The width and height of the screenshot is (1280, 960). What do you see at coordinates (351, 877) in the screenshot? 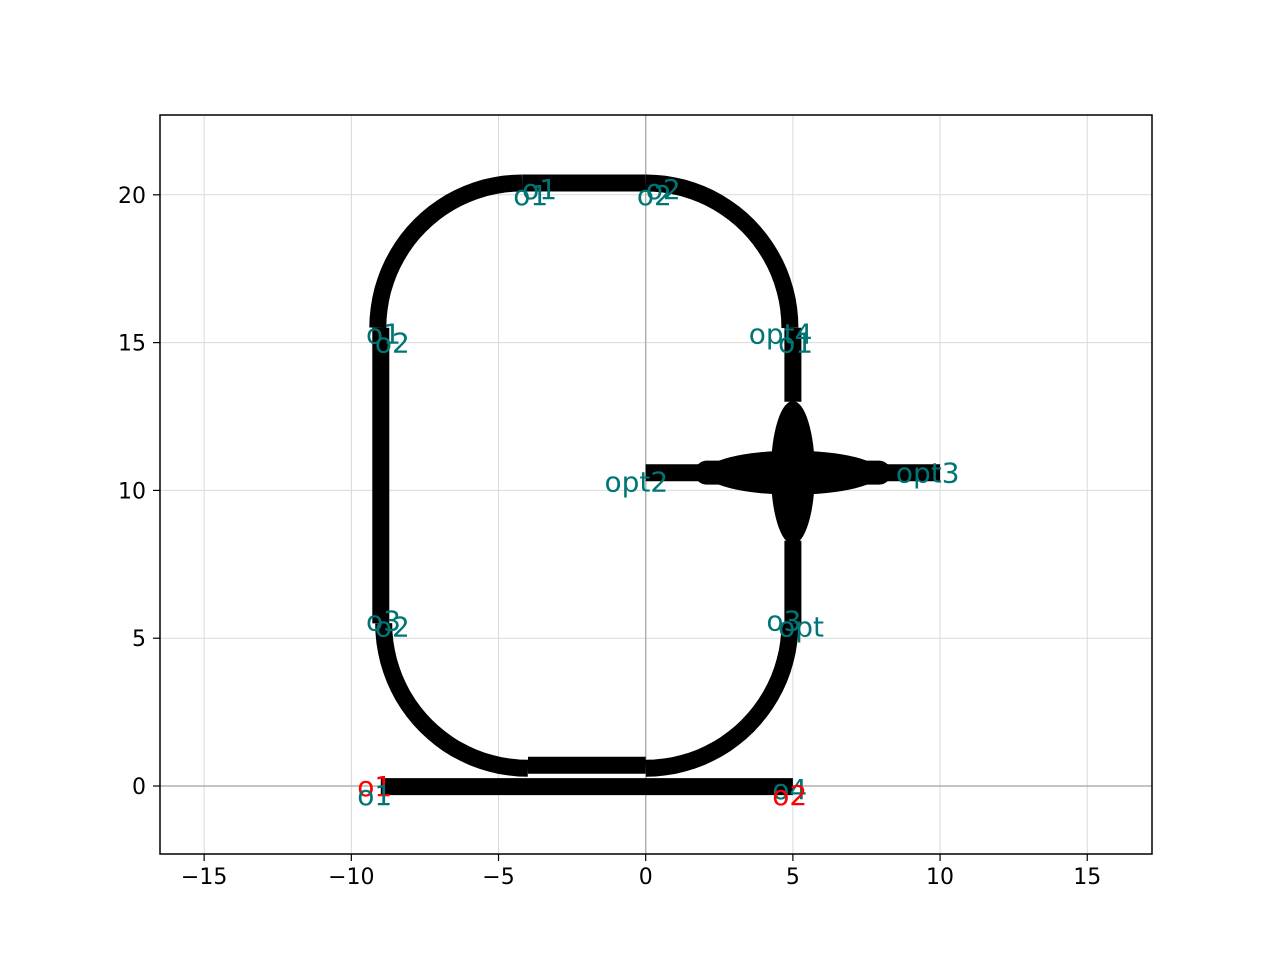
I see `x-tick-label: −10` at bounding box center [351, 877].